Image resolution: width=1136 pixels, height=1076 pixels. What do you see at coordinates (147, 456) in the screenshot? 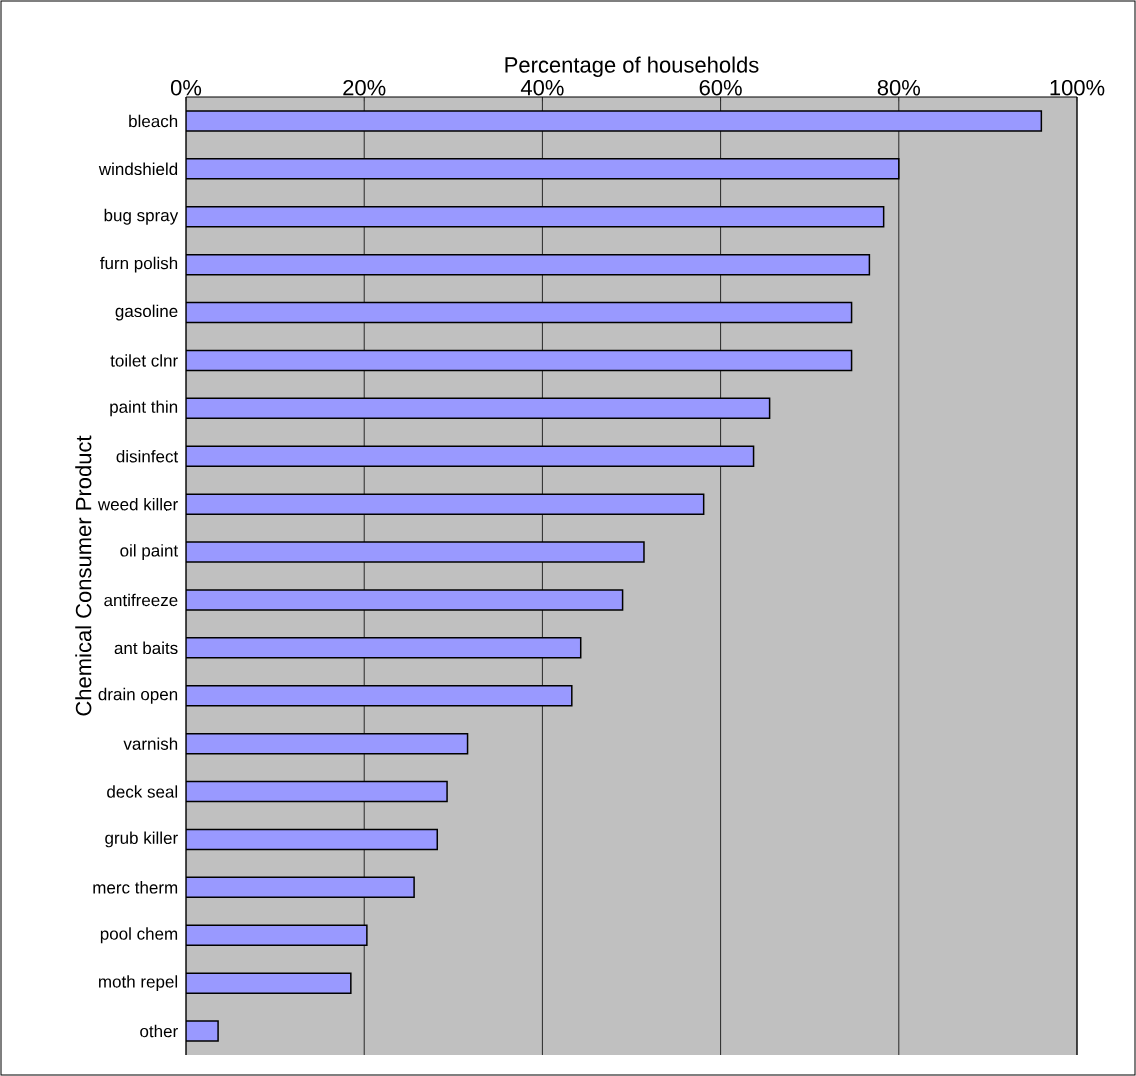
I see `y-tick-label: disinfect` at bounding box center [147, 456].